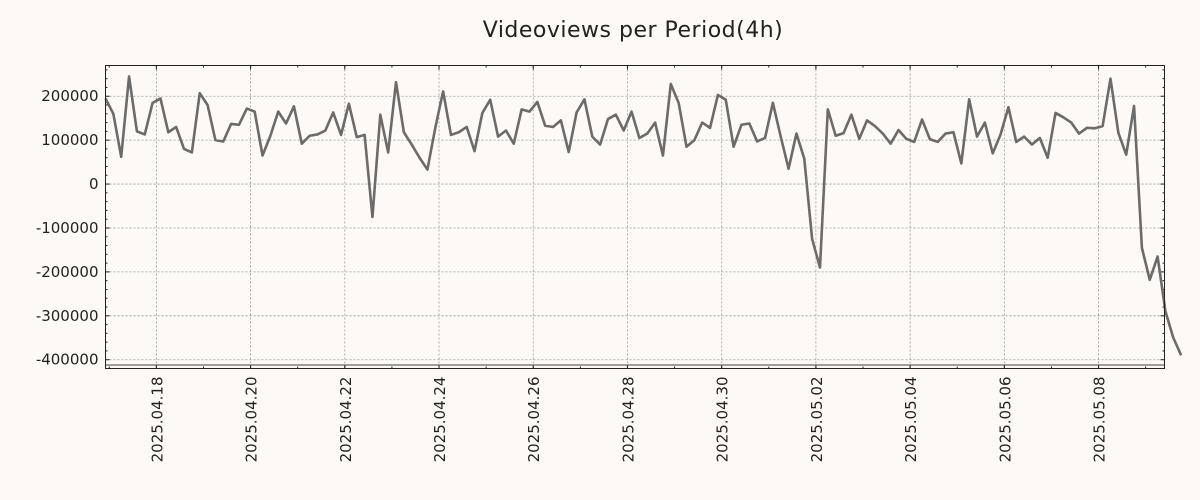 This screenshot has width=1200, height=500. Describe the element at coordinates (534, 420) in the screenshot. I see `x-tick-label: 2025.04.26` at that location.